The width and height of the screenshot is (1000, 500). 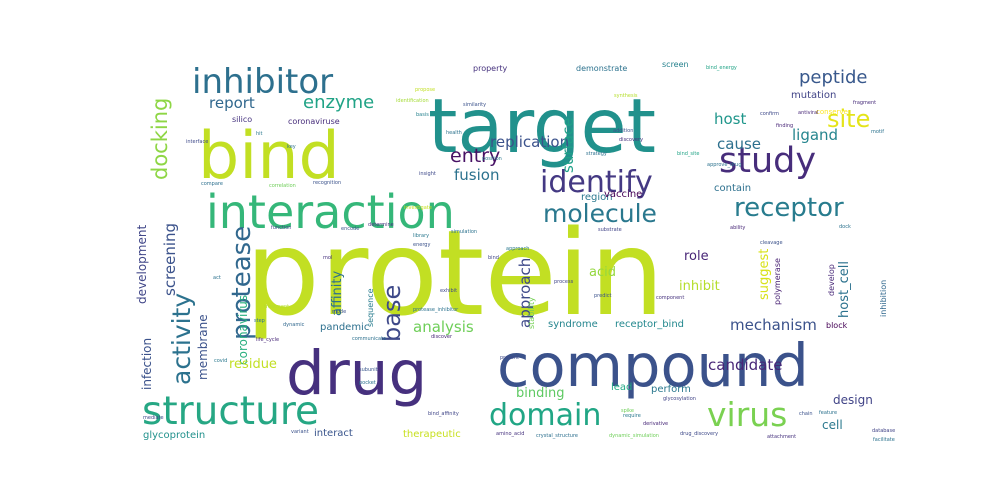 What do you see at coordinates (623, 131) in the screenshot?
I see `word-addition: addition` at bounding box center [623, 131].